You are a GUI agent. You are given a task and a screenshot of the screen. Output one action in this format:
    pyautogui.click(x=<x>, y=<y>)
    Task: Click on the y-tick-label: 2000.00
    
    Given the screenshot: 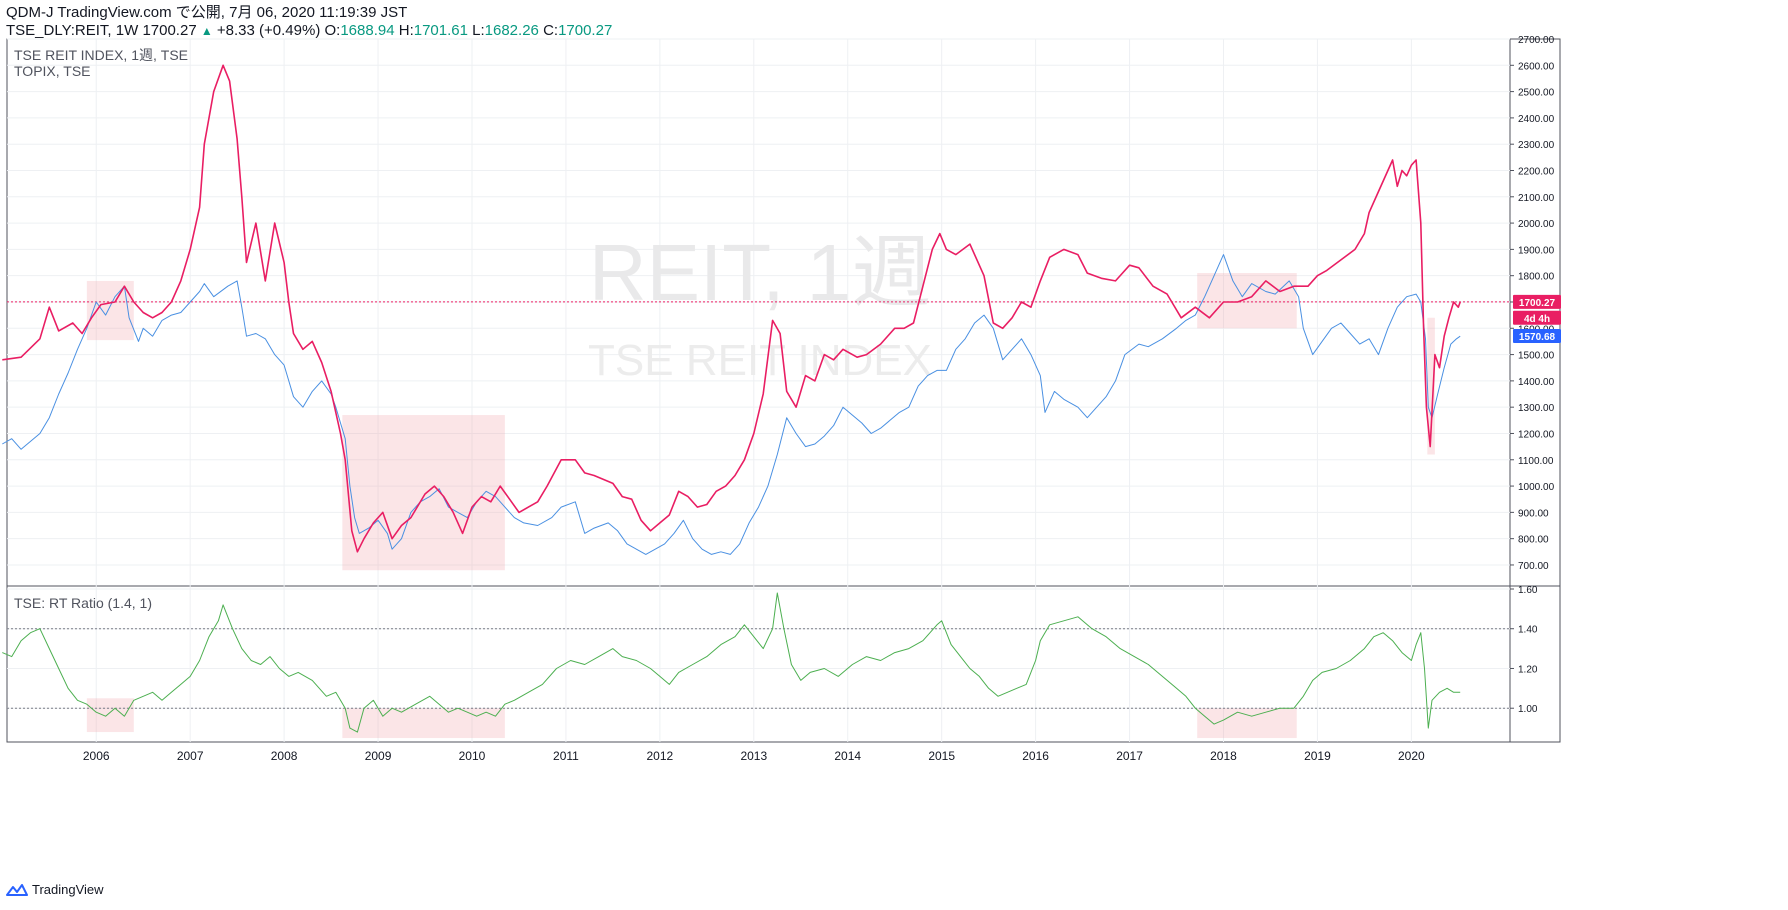 What is the action you would take?
    pyautogui.click(x=1536, y=224)
    